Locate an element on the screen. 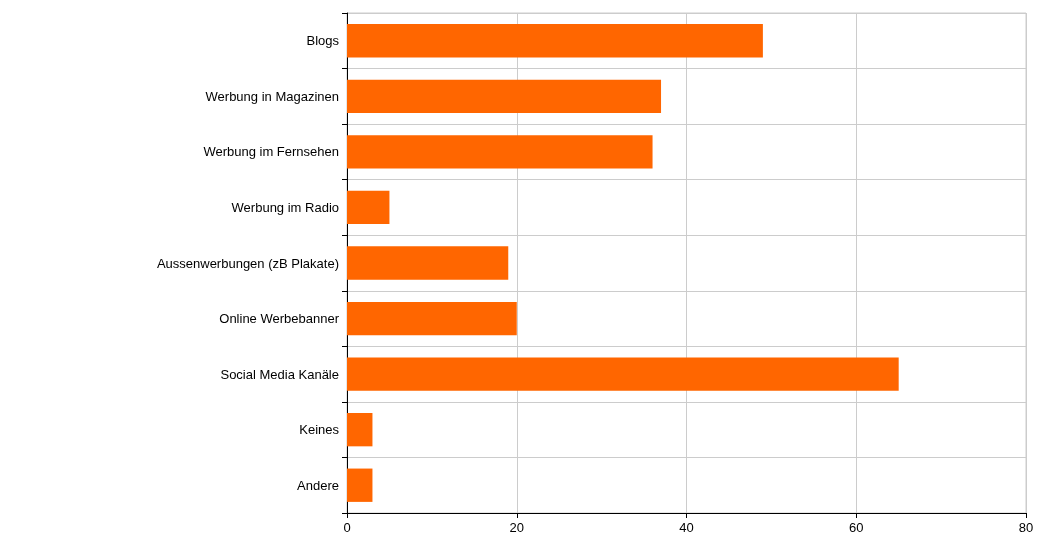  x-tick-label: 20 is located at coordinates (516, 527).